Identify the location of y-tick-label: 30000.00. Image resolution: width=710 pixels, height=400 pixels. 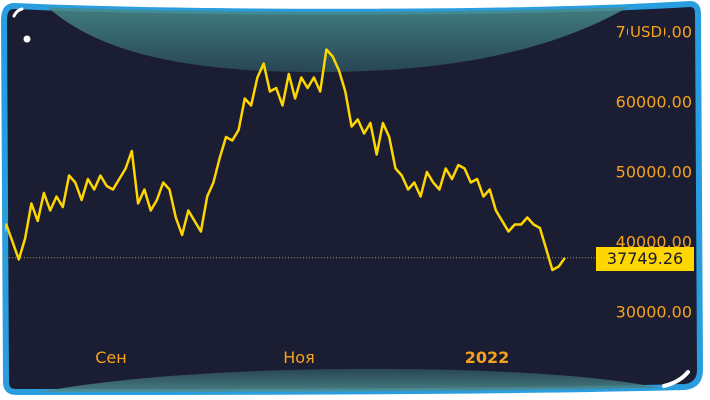
(653, 312).